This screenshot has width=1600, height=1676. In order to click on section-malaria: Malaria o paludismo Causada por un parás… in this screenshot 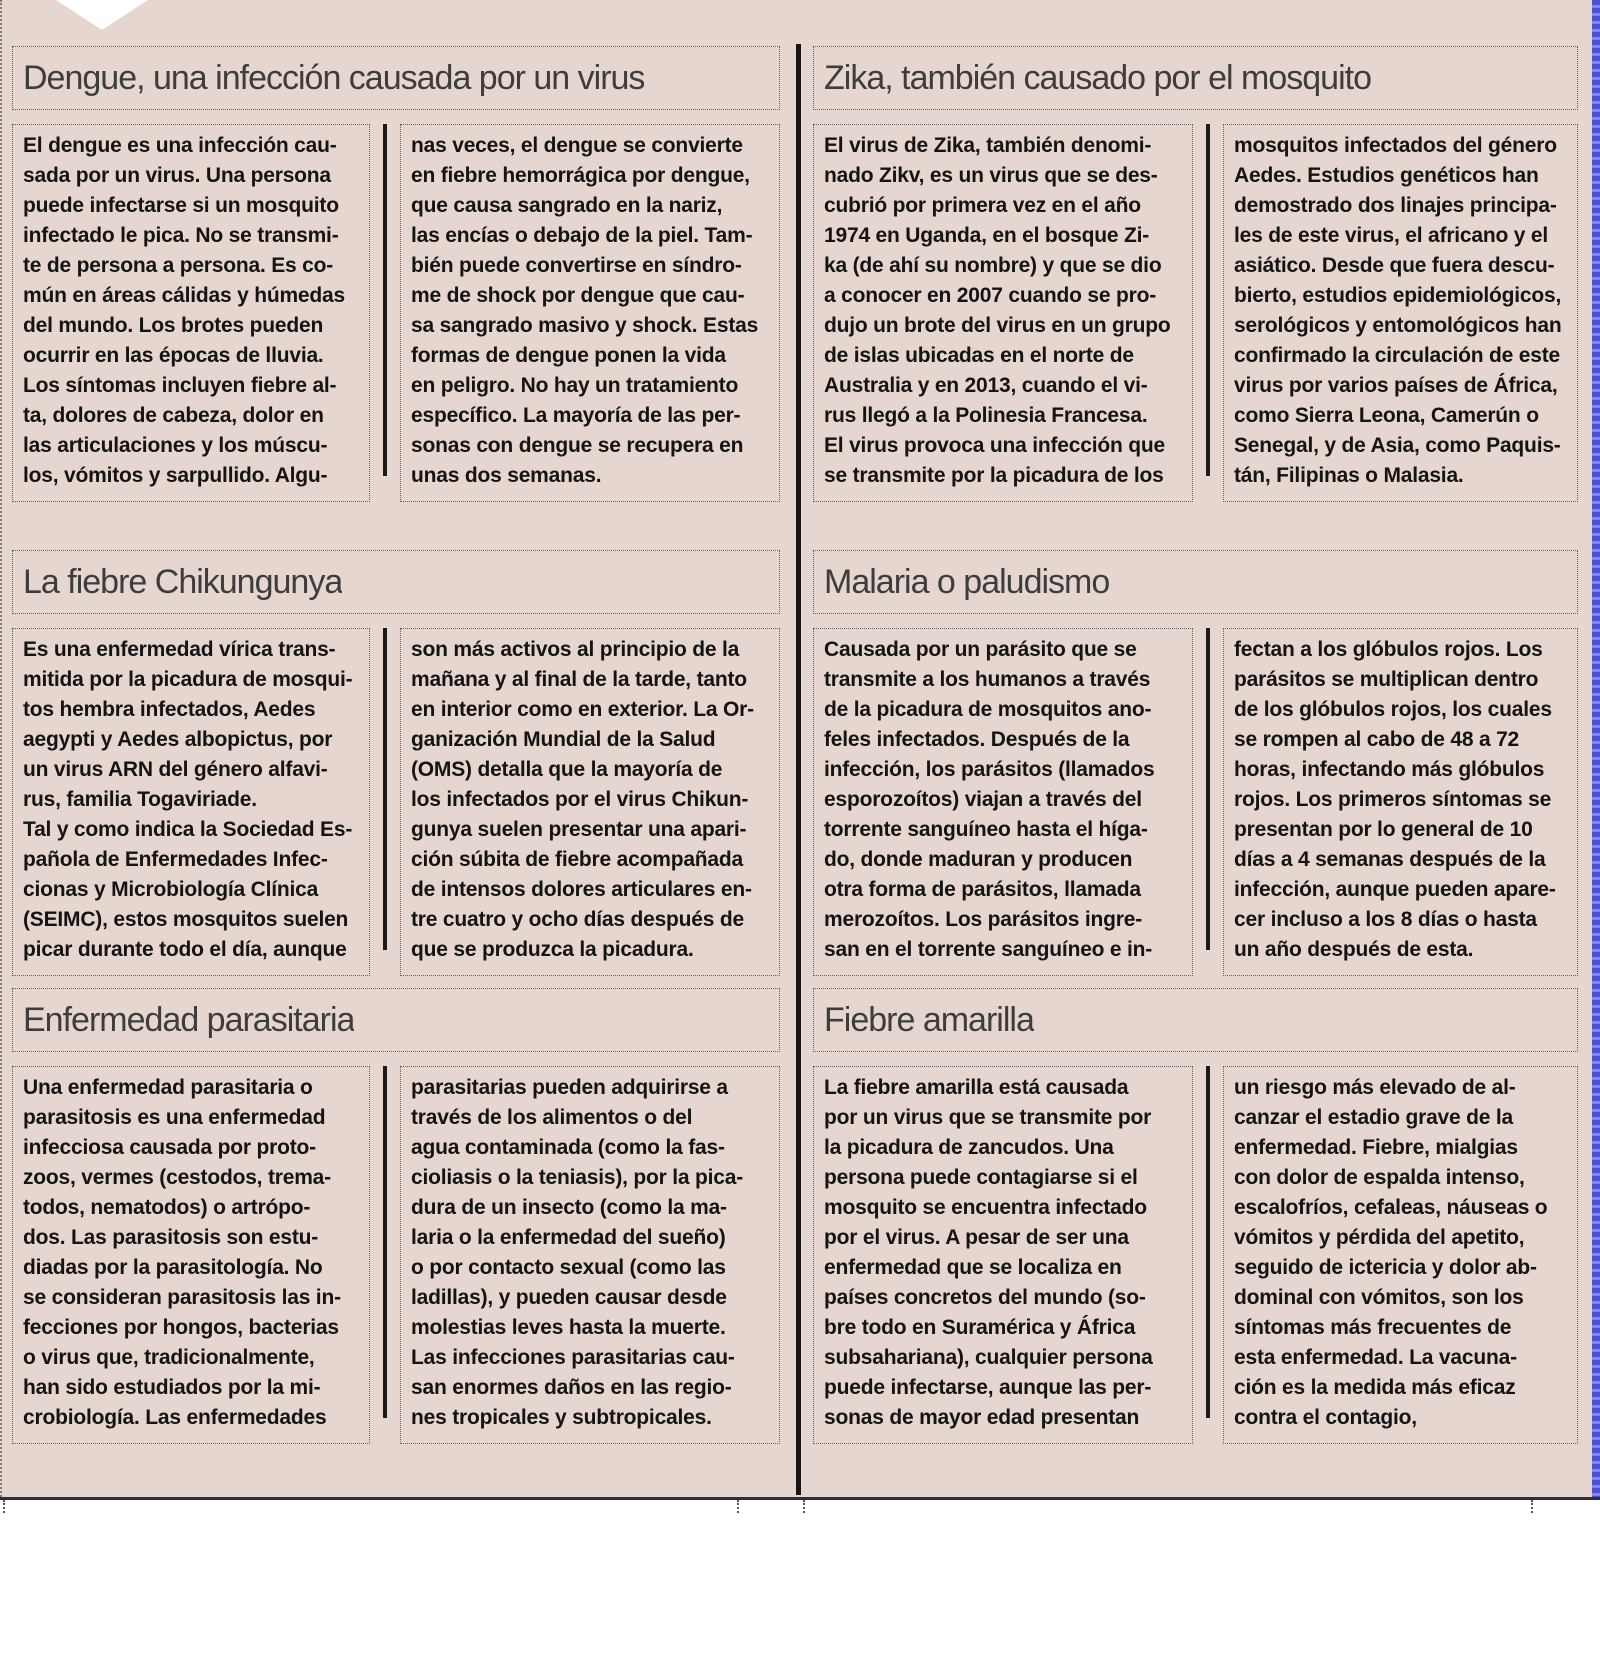, I will do `click(1195, 763)`.